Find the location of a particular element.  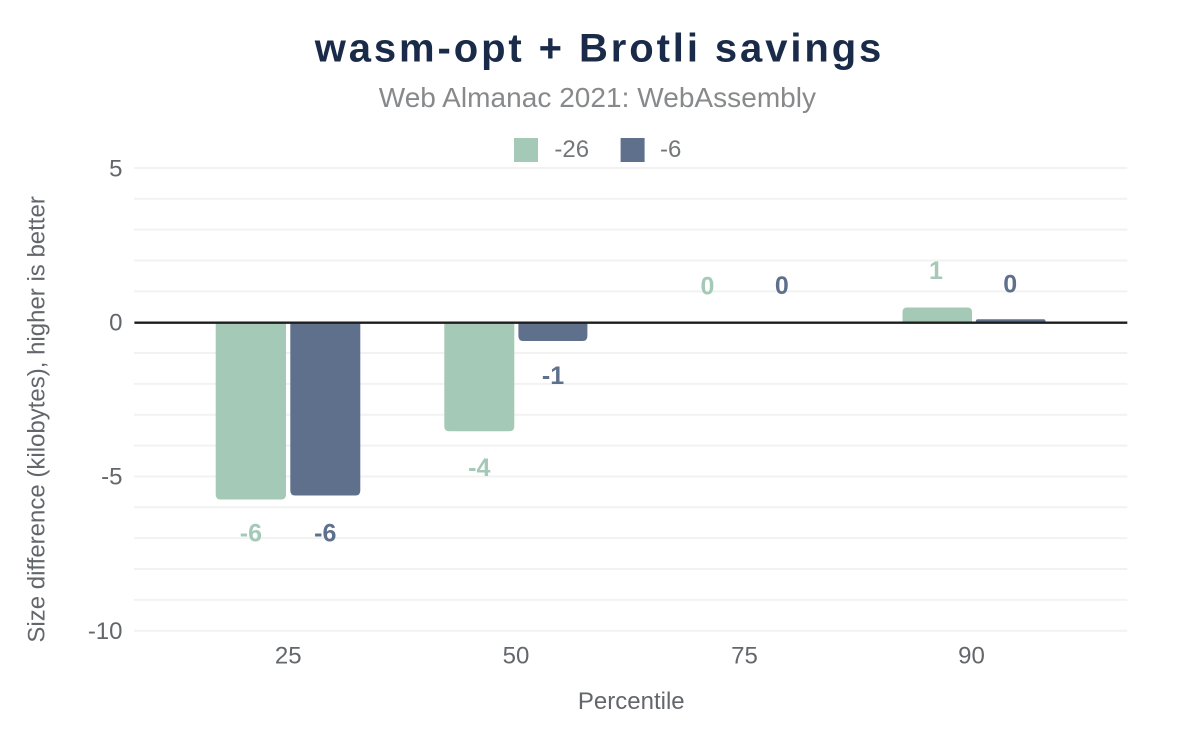

svg-text: wasm-opt + Brotli savings is located at coordinates (598, 49).